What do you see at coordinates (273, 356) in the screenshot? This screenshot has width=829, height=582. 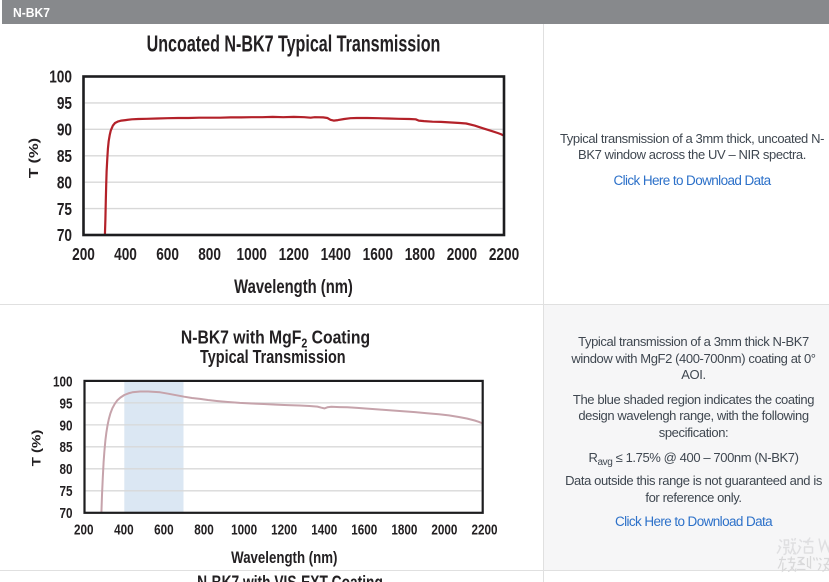 I see `svg-text: Typical Transmission` at bounding box center [273, 356].